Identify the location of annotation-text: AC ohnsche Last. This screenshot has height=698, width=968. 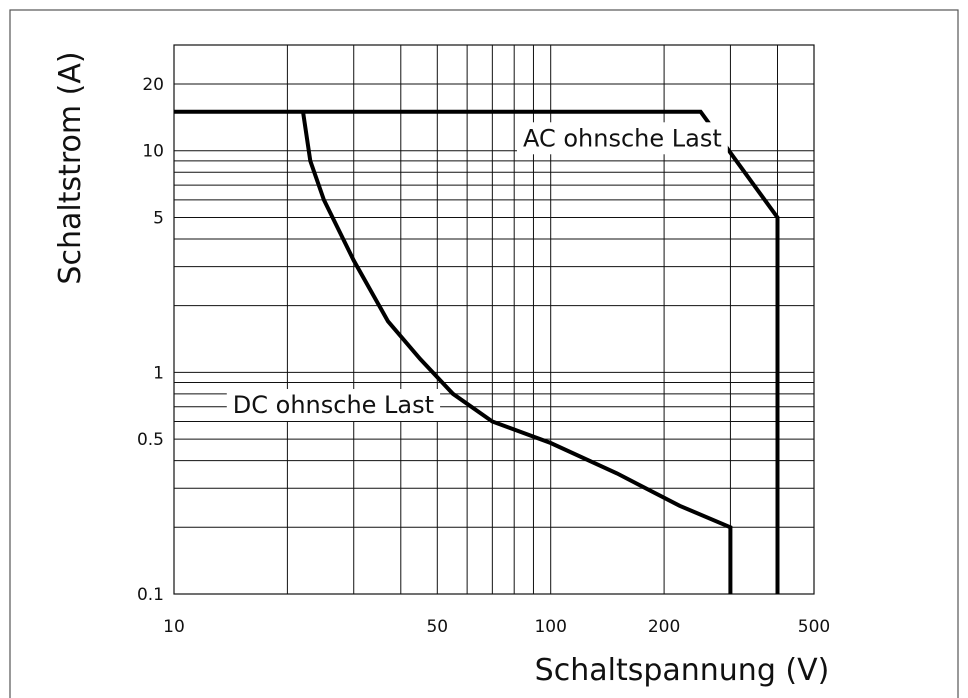
(622, 138).